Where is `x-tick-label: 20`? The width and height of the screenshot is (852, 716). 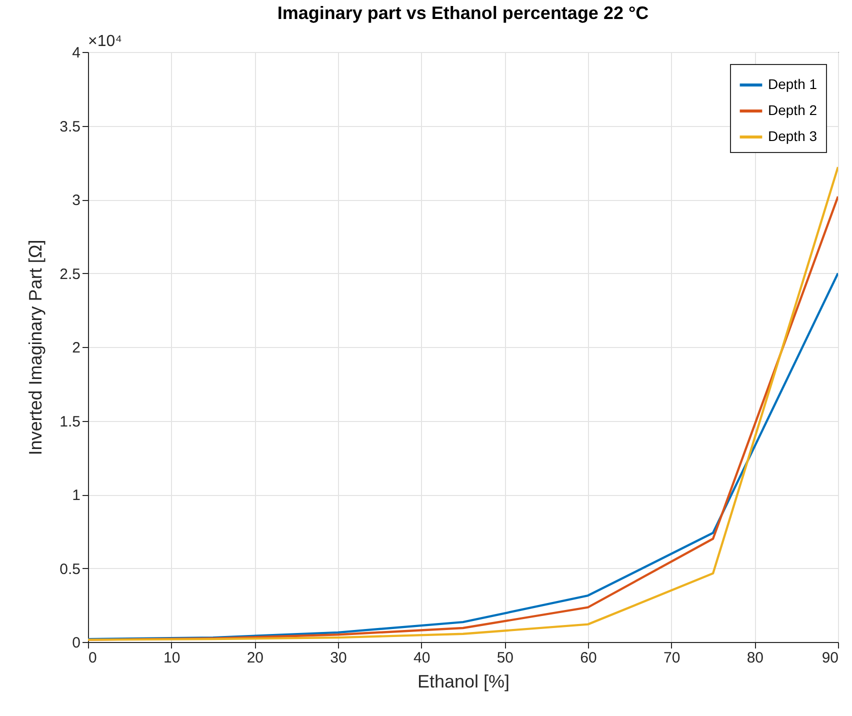 x-tick-label: 20 is located at coordinates (255, 658).